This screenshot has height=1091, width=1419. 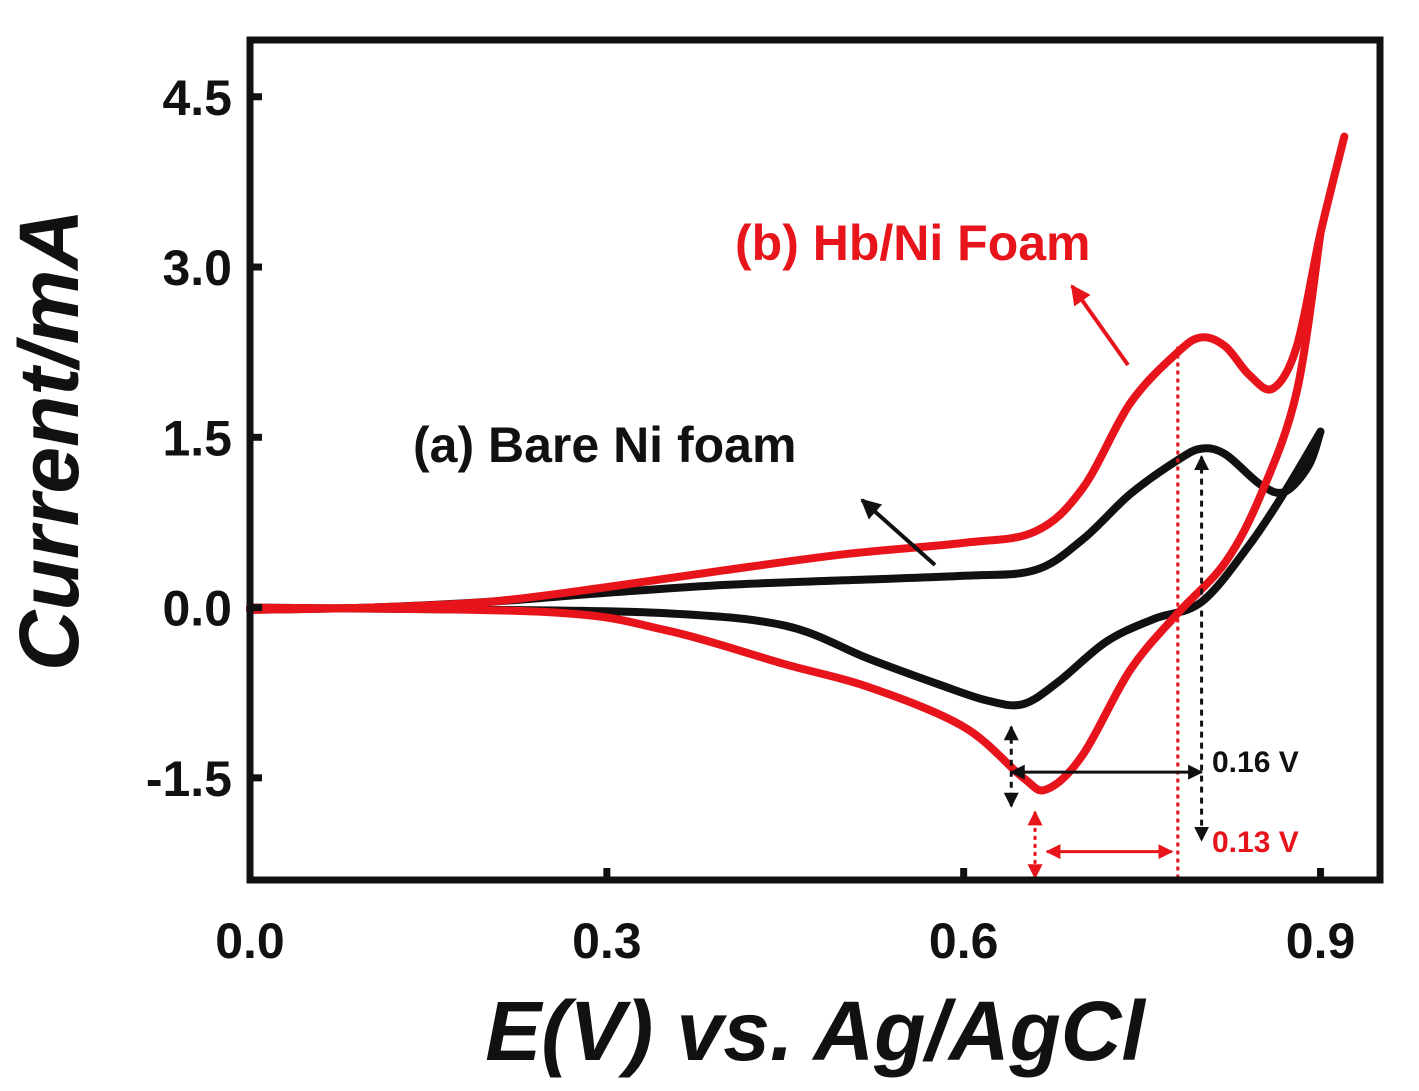 What do you see at coordinates (607, 941) in the screenshot?
I see `x-tick-label: 0.3` at bounding box center [607, 941].